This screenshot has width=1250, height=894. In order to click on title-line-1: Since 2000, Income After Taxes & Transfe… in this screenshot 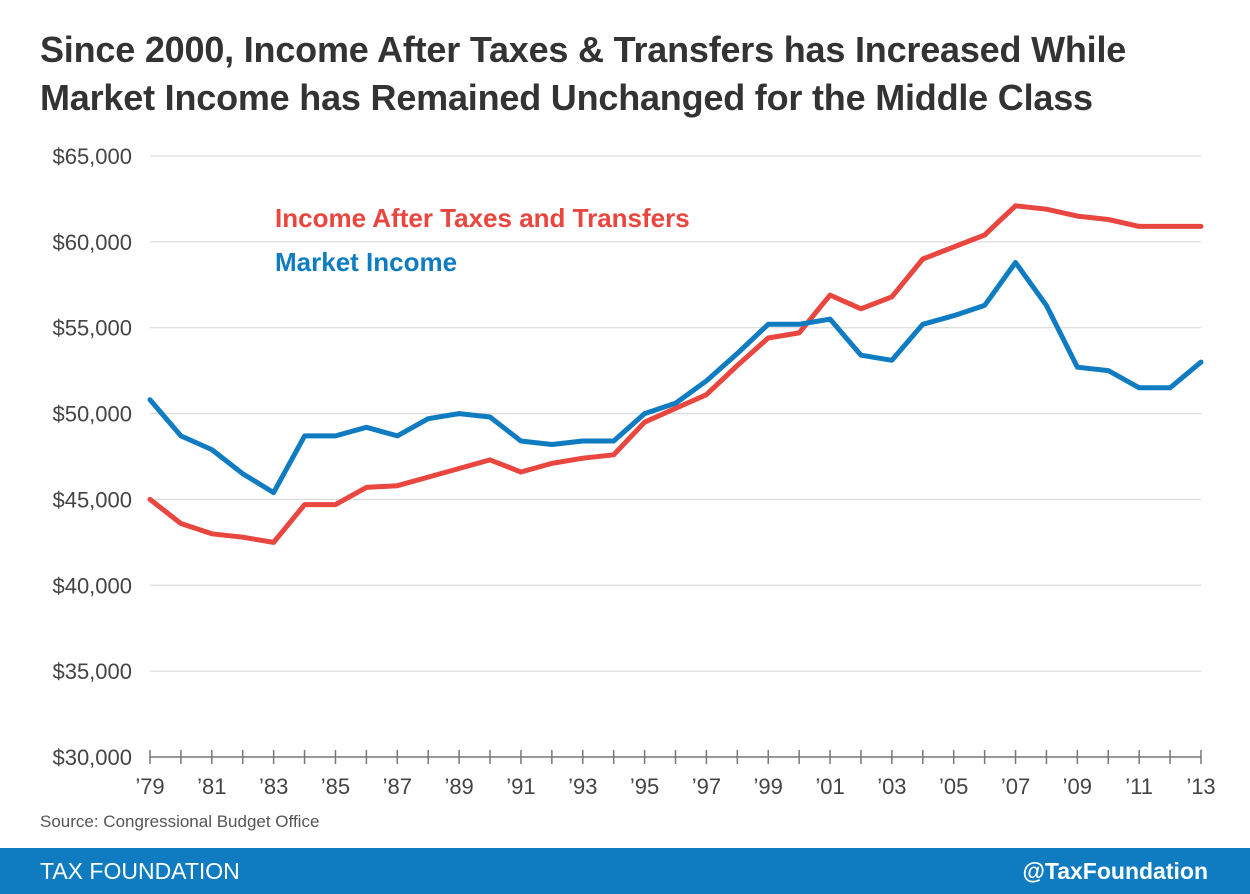, I will do `click(583, 49)`.